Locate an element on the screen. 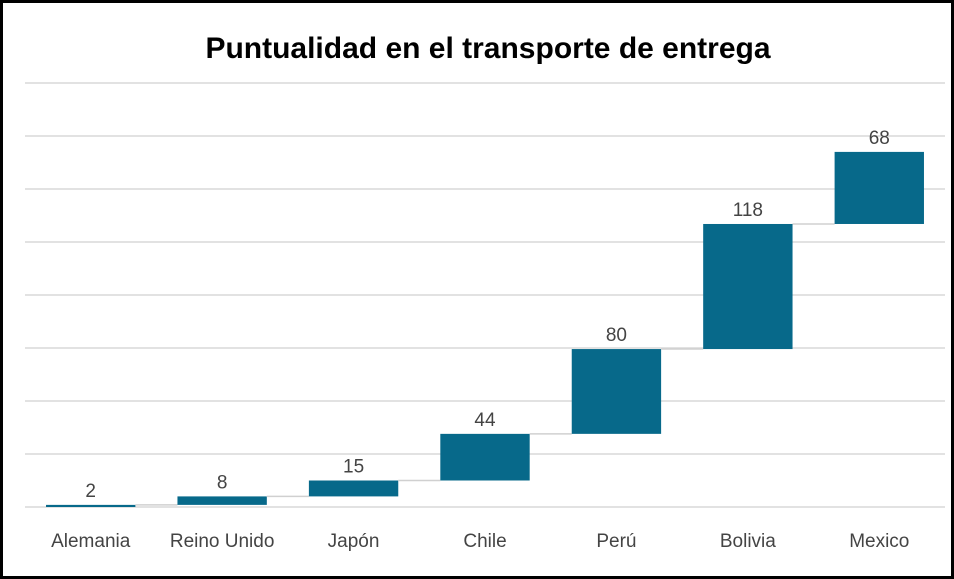 The width and height of the screenshot is (954, 579). data-label: 118 is located at coordinates (748, 210).